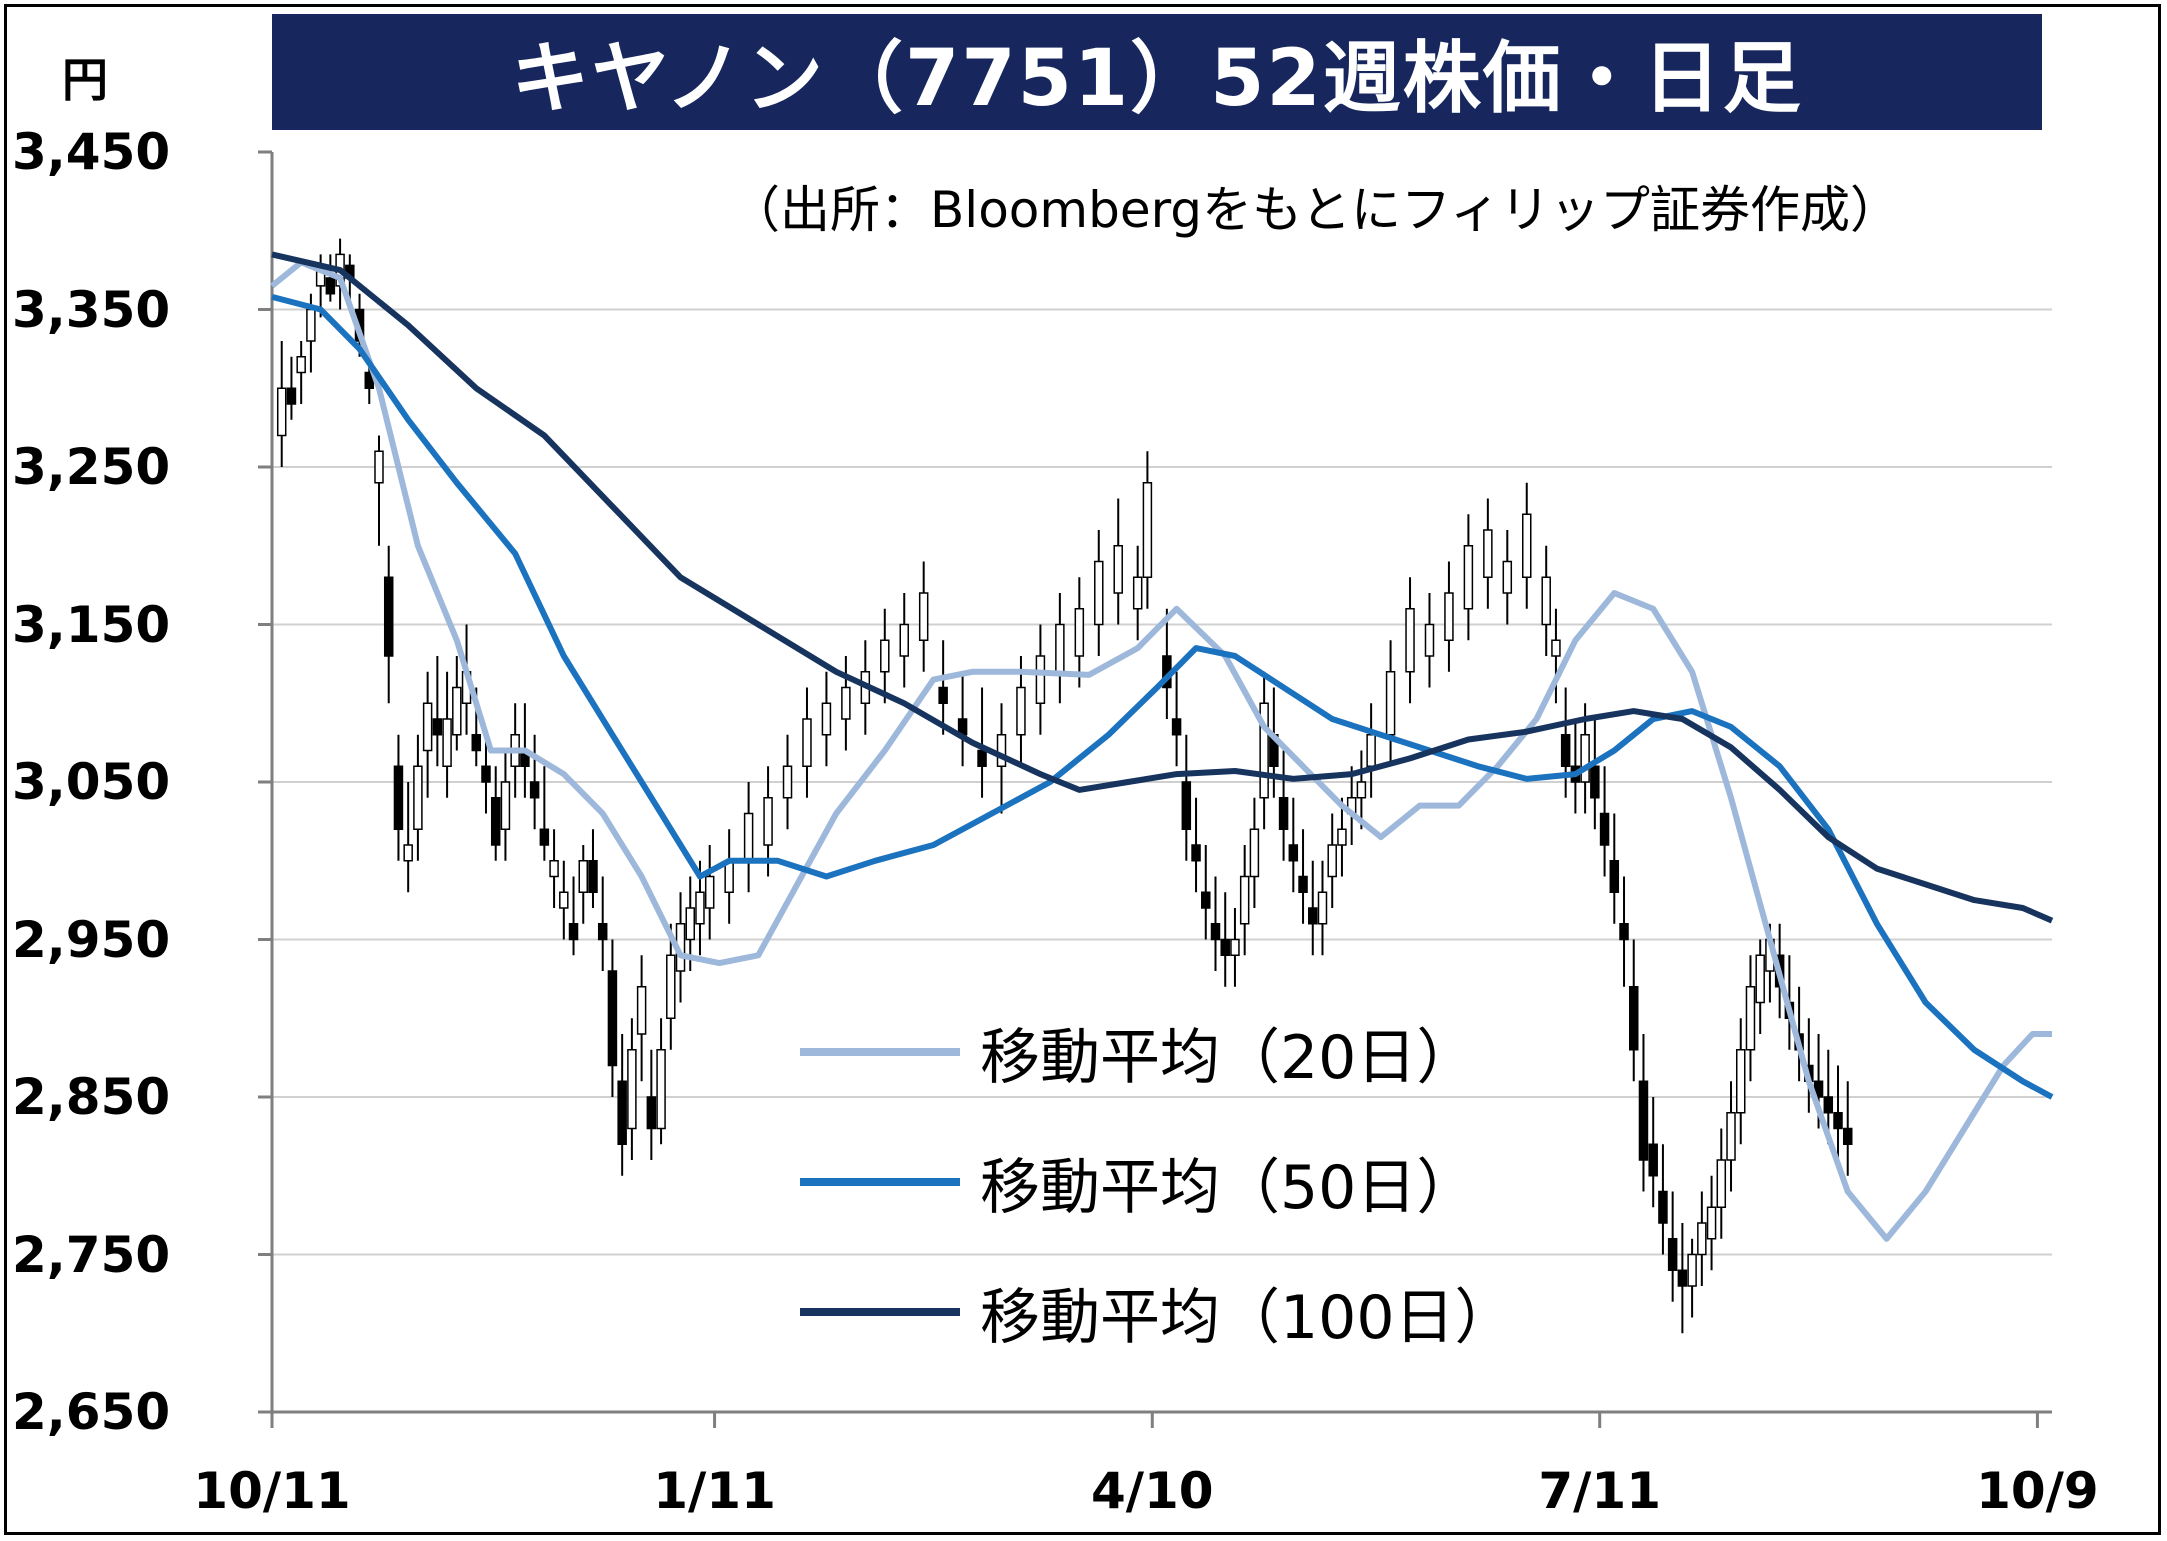 Image resolution: width=2167 pixels, height=1541 pixels. Describe the element at coordinates (91, 1254) in the screenshot. I see `y-tick-label: 2,750` at that location.